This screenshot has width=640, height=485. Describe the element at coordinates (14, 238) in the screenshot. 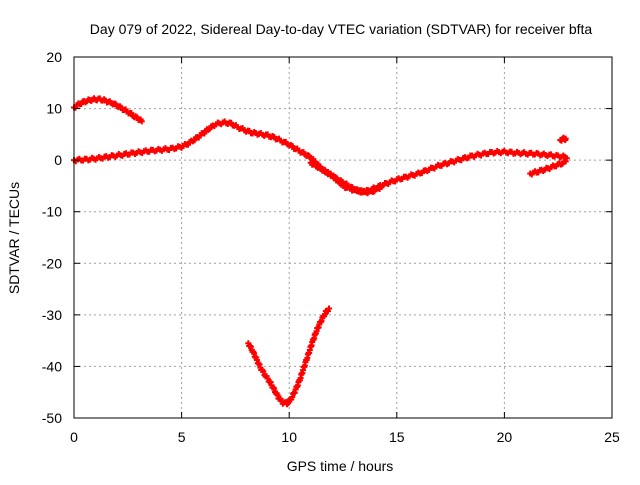

I see `y-axis-label: SDTVAR / TECUs` at that location.